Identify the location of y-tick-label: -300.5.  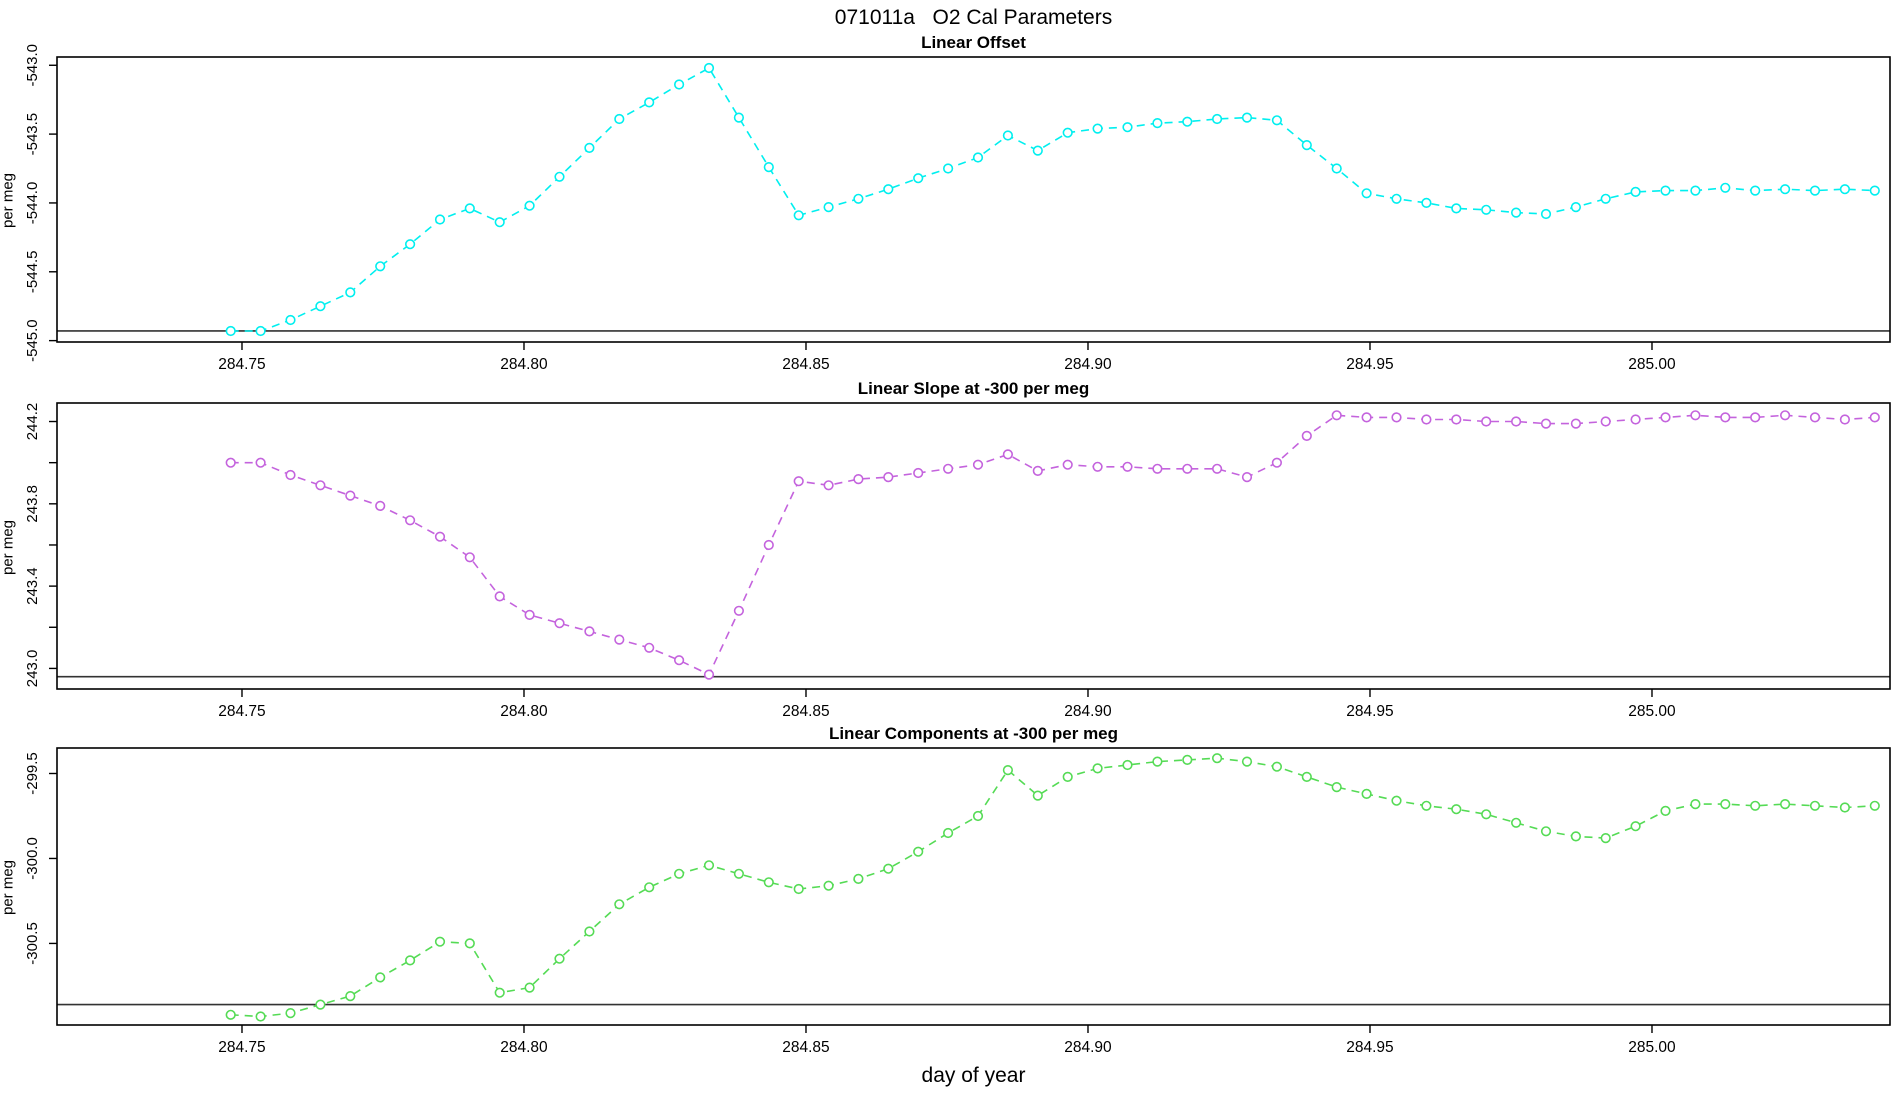
(32, 943).